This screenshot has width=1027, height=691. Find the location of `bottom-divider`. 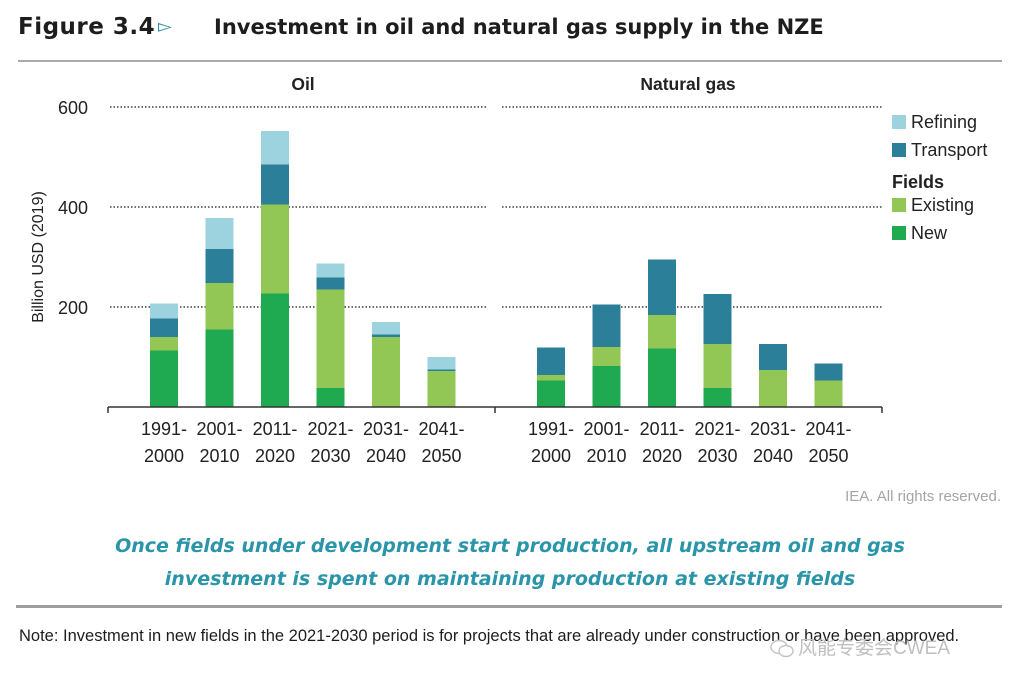

bottom-divider is located at coordinates (509, 606).